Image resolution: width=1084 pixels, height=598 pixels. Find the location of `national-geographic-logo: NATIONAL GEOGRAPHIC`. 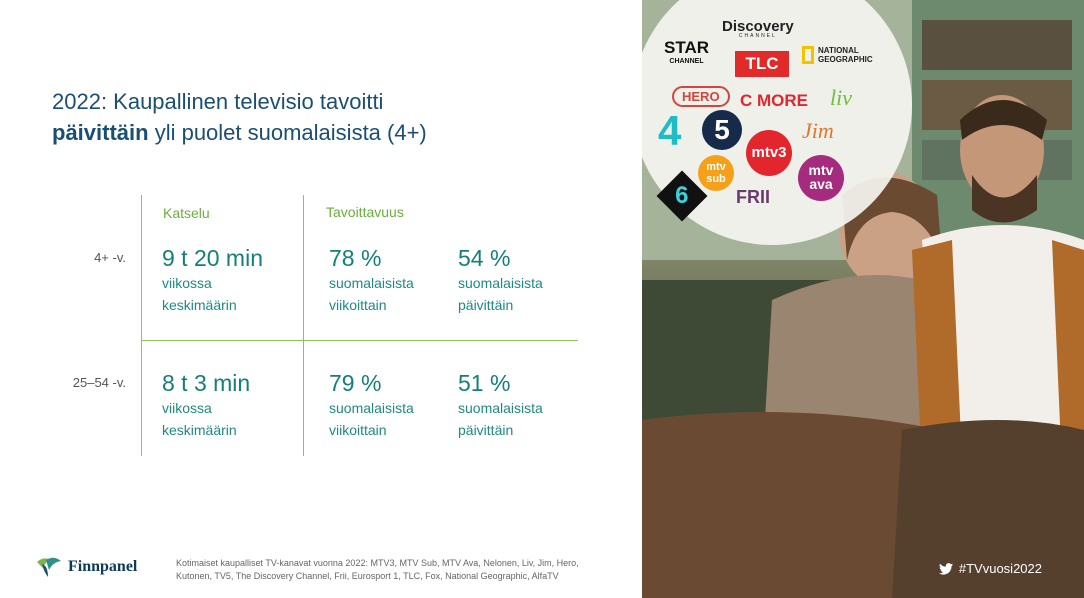

national-geographic-logo: NATIONAL GEOGRAPHIC is located at coordinates (837, 55).